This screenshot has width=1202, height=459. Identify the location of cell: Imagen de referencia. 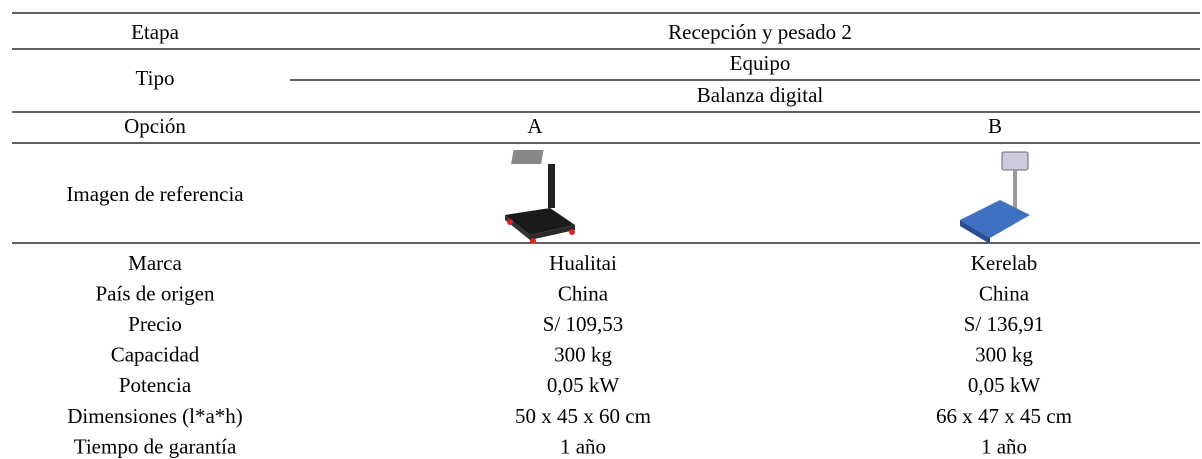
(155, 194).